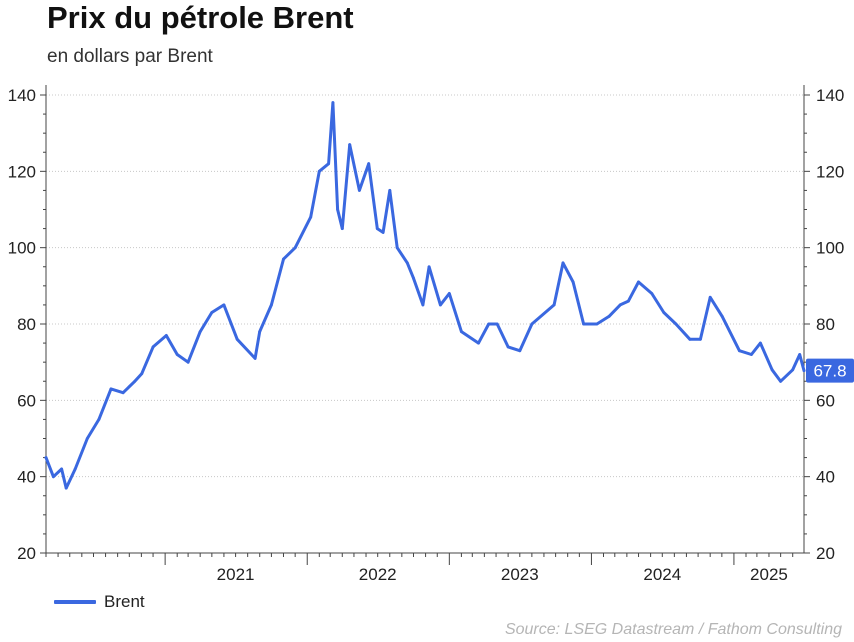 The height and width of the screenshot is (642, 854). What do you see at coordinates (830, 95) in the screenshot?
I see `y-tick-label-right-140: 140` at bounding box center [830, 95].